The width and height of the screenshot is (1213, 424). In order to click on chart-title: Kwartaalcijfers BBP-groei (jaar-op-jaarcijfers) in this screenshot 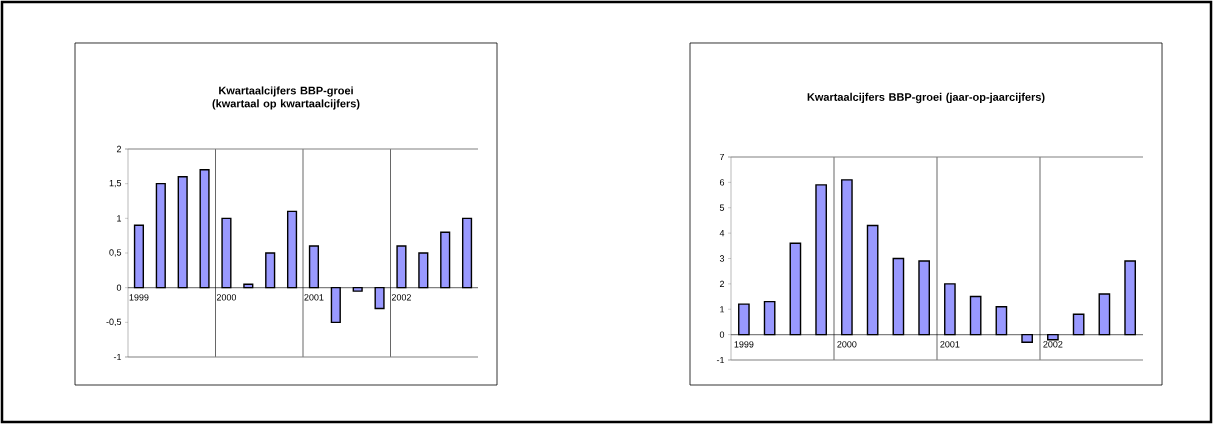, I will do `click(926, 98)`.